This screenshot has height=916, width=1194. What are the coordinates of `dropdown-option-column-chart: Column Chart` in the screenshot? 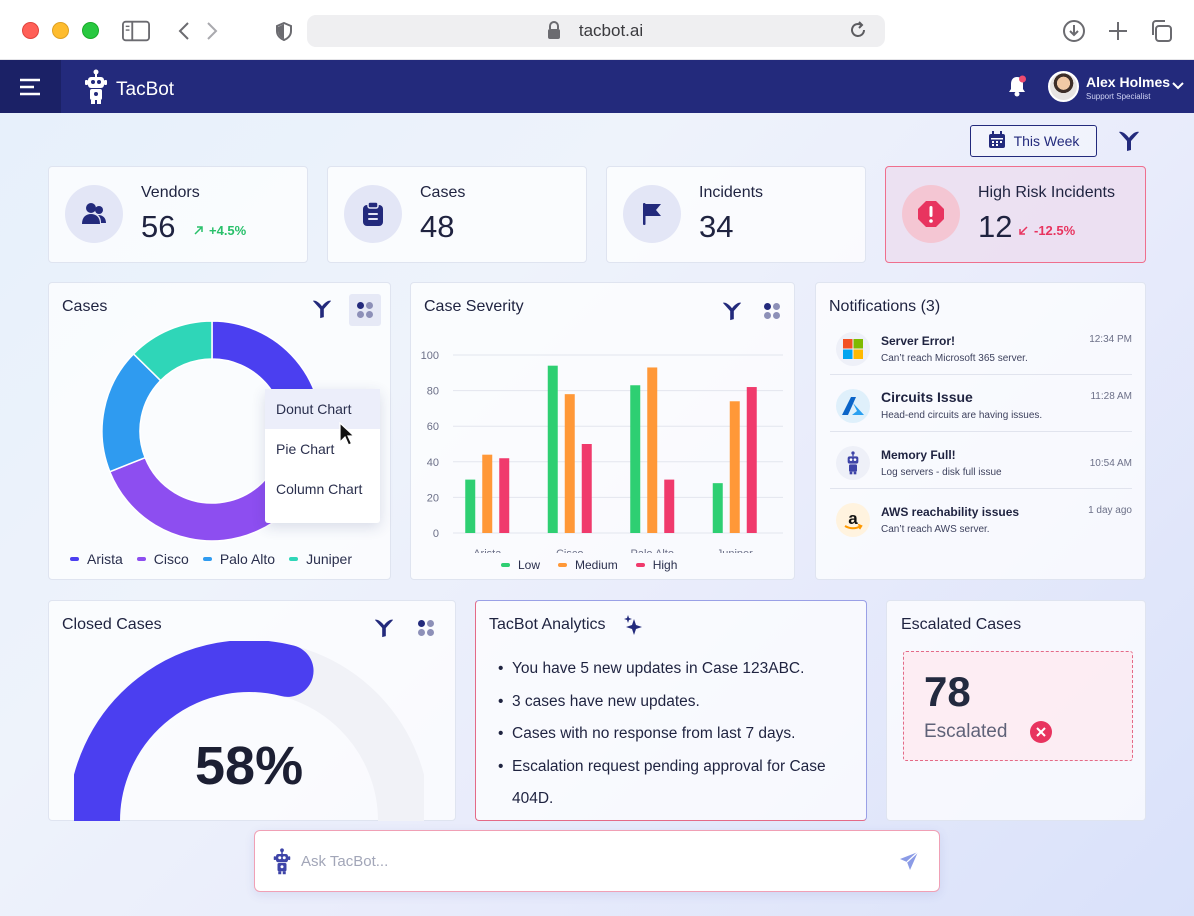 It's located at (319, 489).